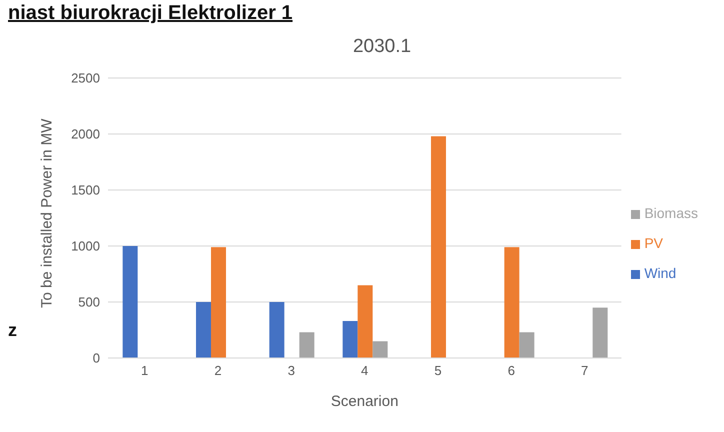 Image resolution: width=724 pixels, height=432 pixels. What do you see at coordinates (364, 370) in the screenshot?
I see `x-tick-label: 4` at bounding box center [364, 370].